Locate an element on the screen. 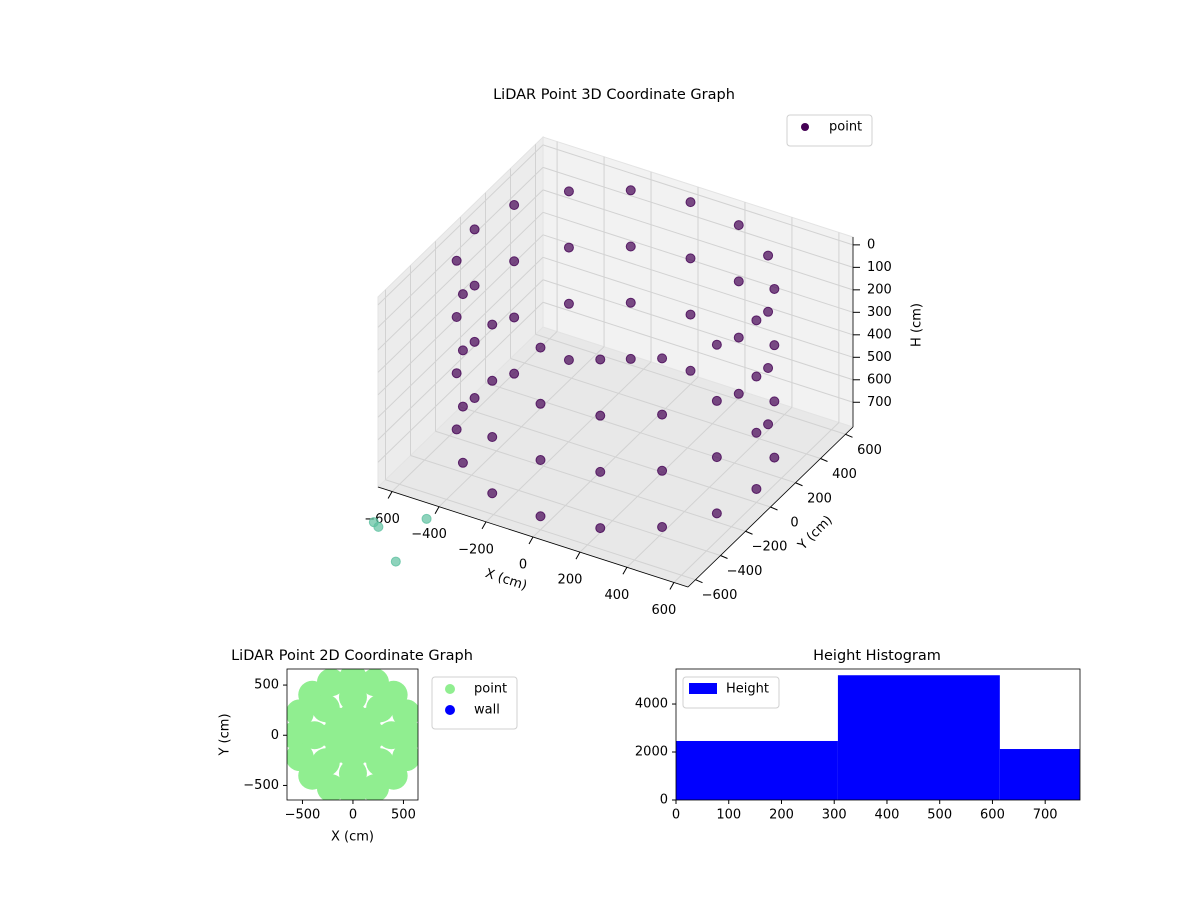 The height and width of the screenshot is (900, 1200). x-tick-label: 700 is located at coordinates (1045, 815).